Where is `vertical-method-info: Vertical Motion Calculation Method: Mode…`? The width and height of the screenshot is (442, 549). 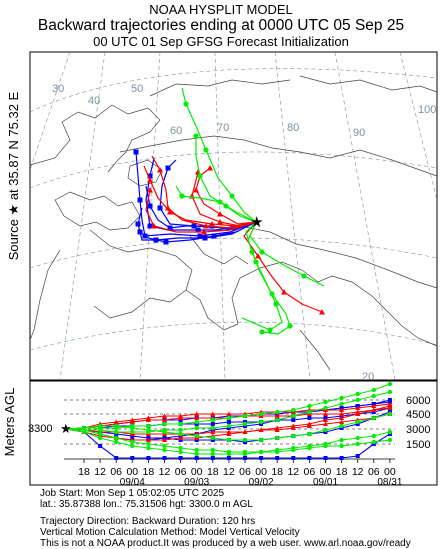
vertical-method-info: Vertical Motion Calculation Method: Mode… is located at coordinates (170, 532).